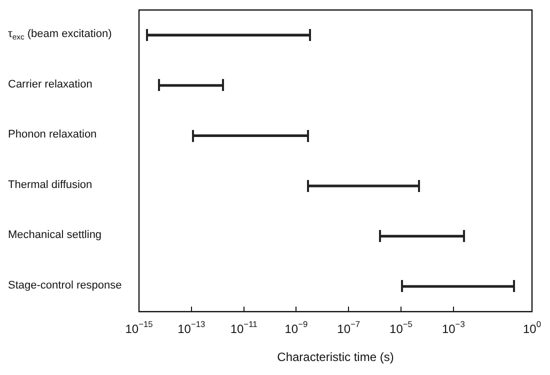  I want to click on y-tick-label: Stage-control response, so click(65, 286).